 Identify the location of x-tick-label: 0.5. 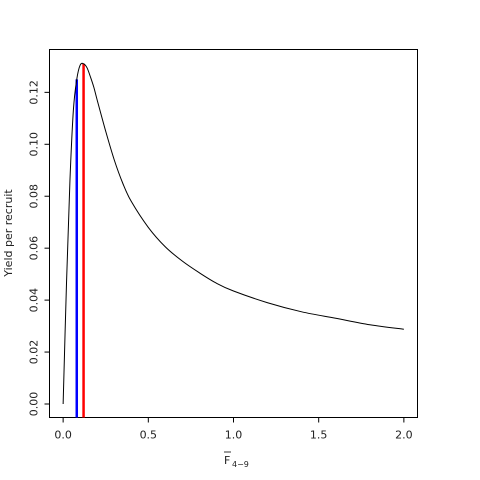
(149, 435).